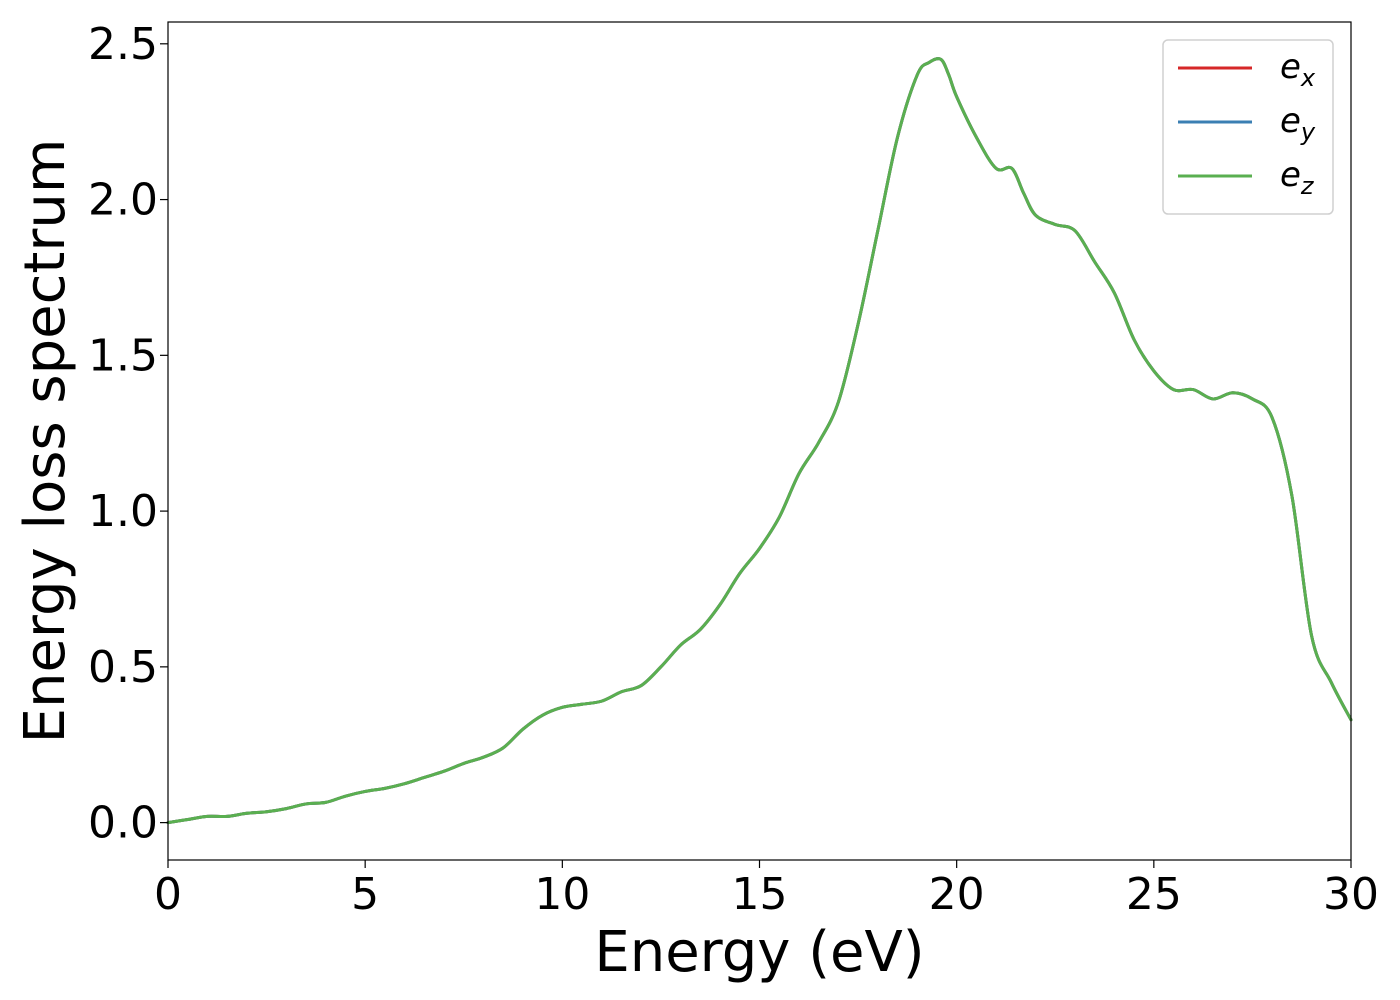 This screenshot has width=1400, height=1000. I want to click on legend-label-ex: ex, so click(1298, 69).